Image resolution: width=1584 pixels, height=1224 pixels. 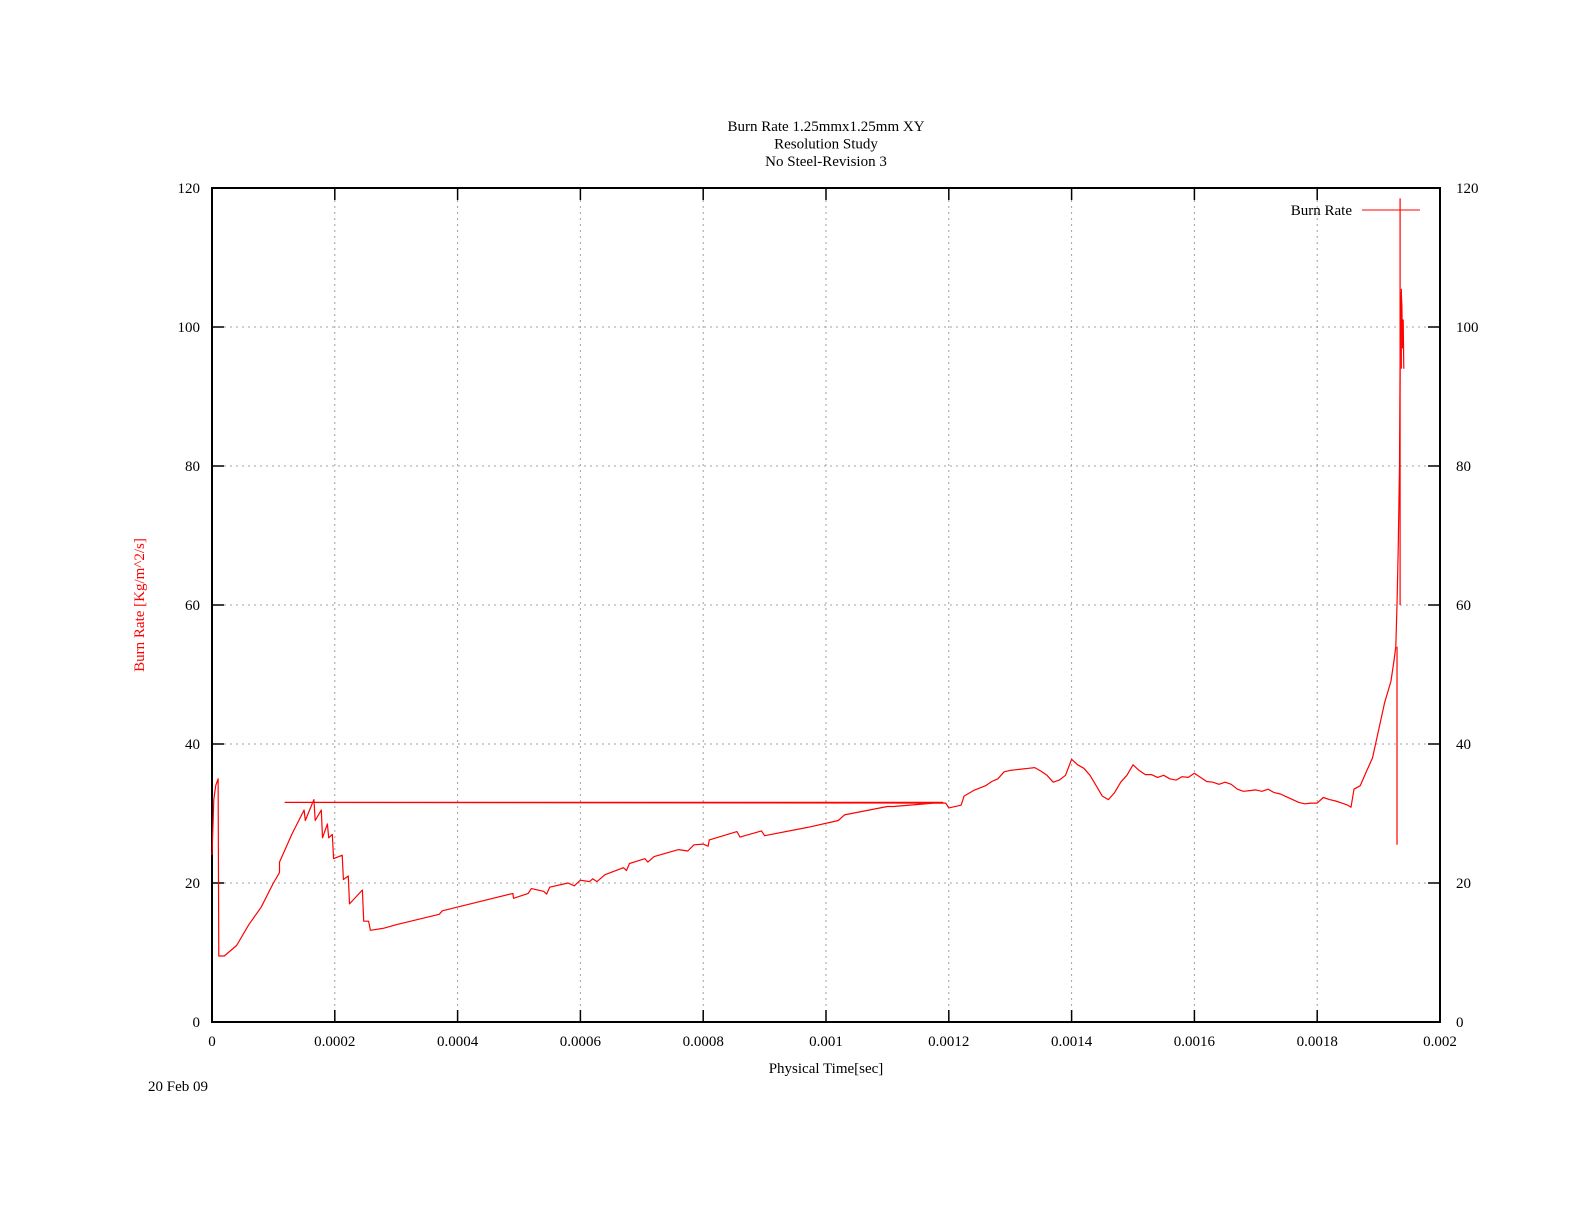 What do you see at coordinates (212, 1042) in the screenshot?
I see `x-tick-label: 0` at bounding box center [212, 1042].